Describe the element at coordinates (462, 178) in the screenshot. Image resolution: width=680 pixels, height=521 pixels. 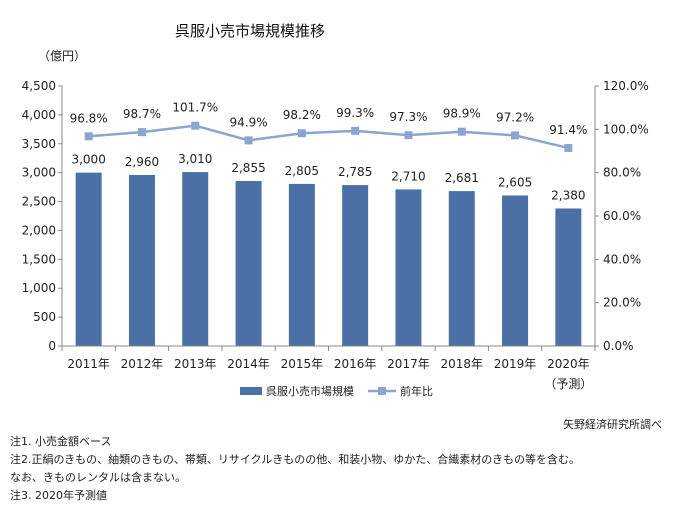
I see `bar-value-label: 2,681` at that location.